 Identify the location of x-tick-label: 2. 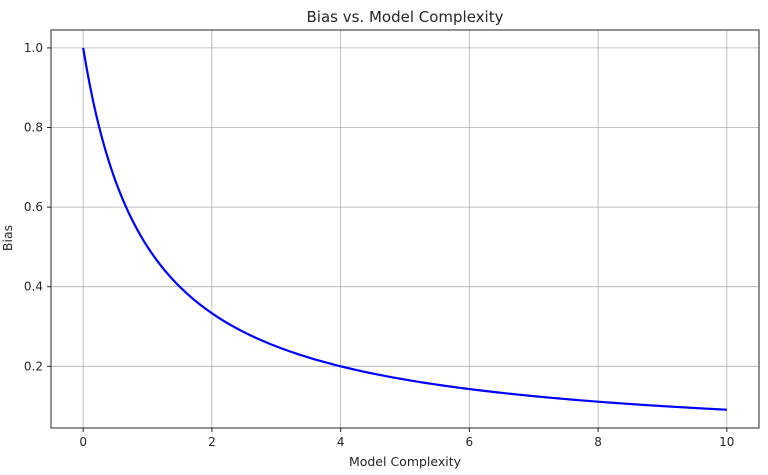
(212, 442).